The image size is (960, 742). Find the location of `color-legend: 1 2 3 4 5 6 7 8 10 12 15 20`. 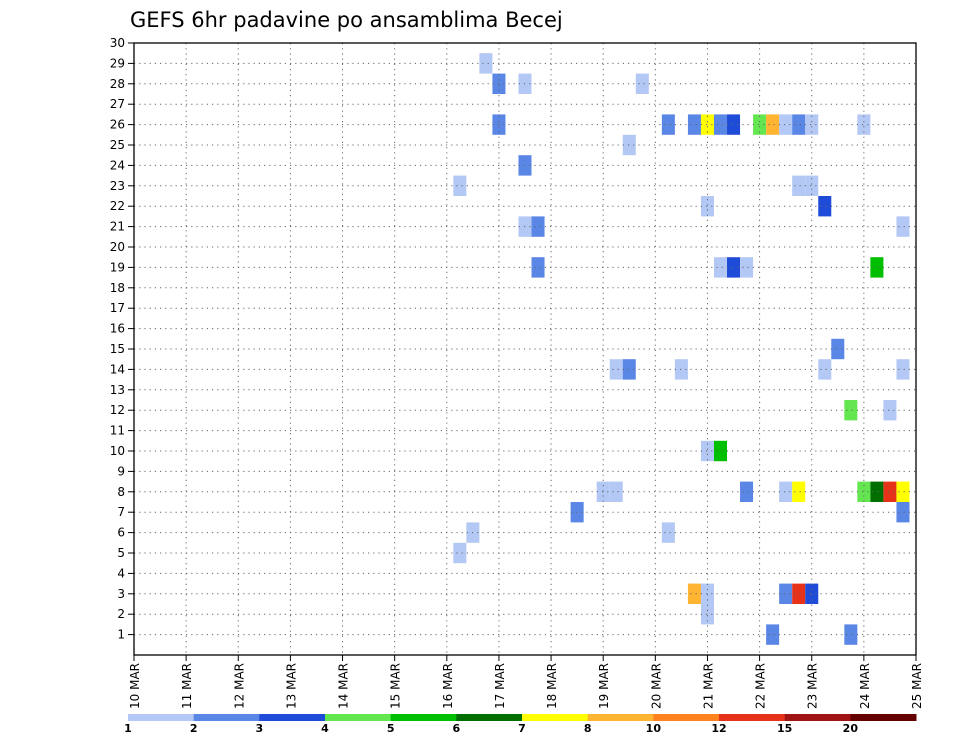

color-legend: 1 2 3 4 5 6 7 8 10 12 15 20 is located at coordinates (520, 724).